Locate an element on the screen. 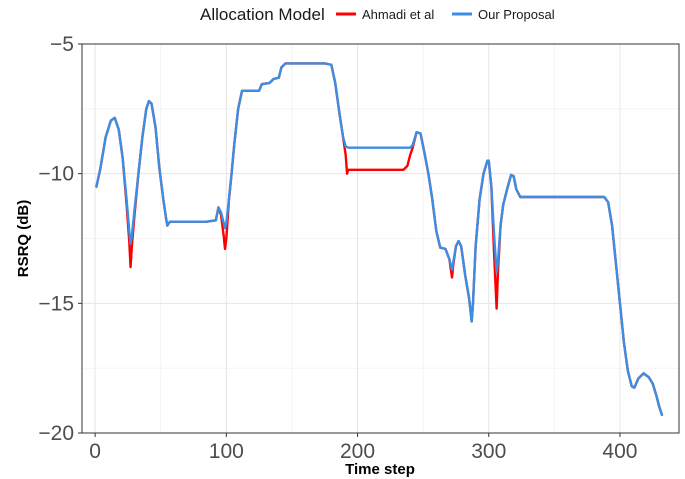  legend-label-our-proposal: Our Proposal is located at coordinates (516, 14).